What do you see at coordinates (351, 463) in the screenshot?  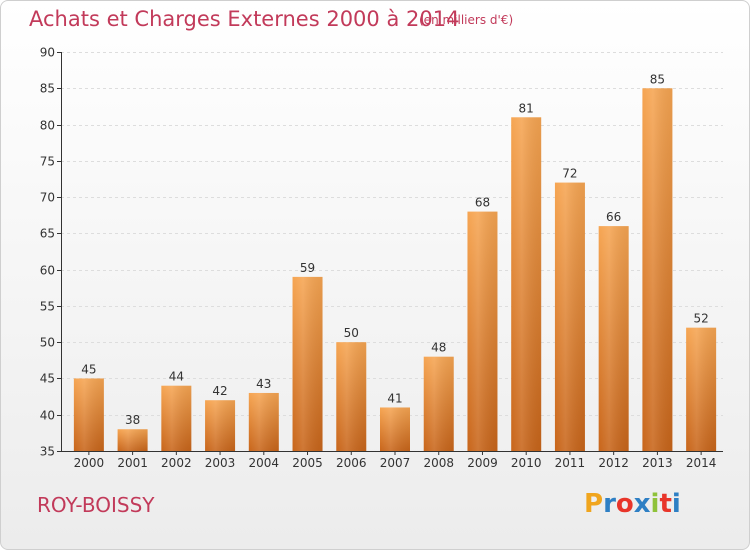 I see `x-tick-label-2006: 2006` at bounding box center [351, 463].